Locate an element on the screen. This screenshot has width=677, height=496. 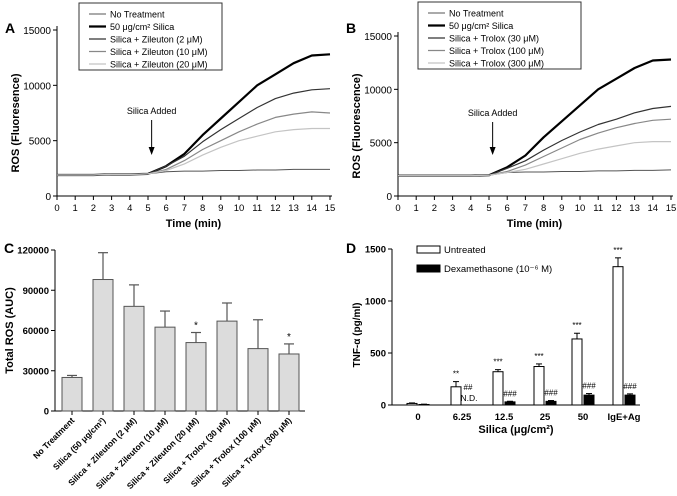
legend-label: Dexamethasone (10⁻⁶ M) is located at coordinates (498, 269).